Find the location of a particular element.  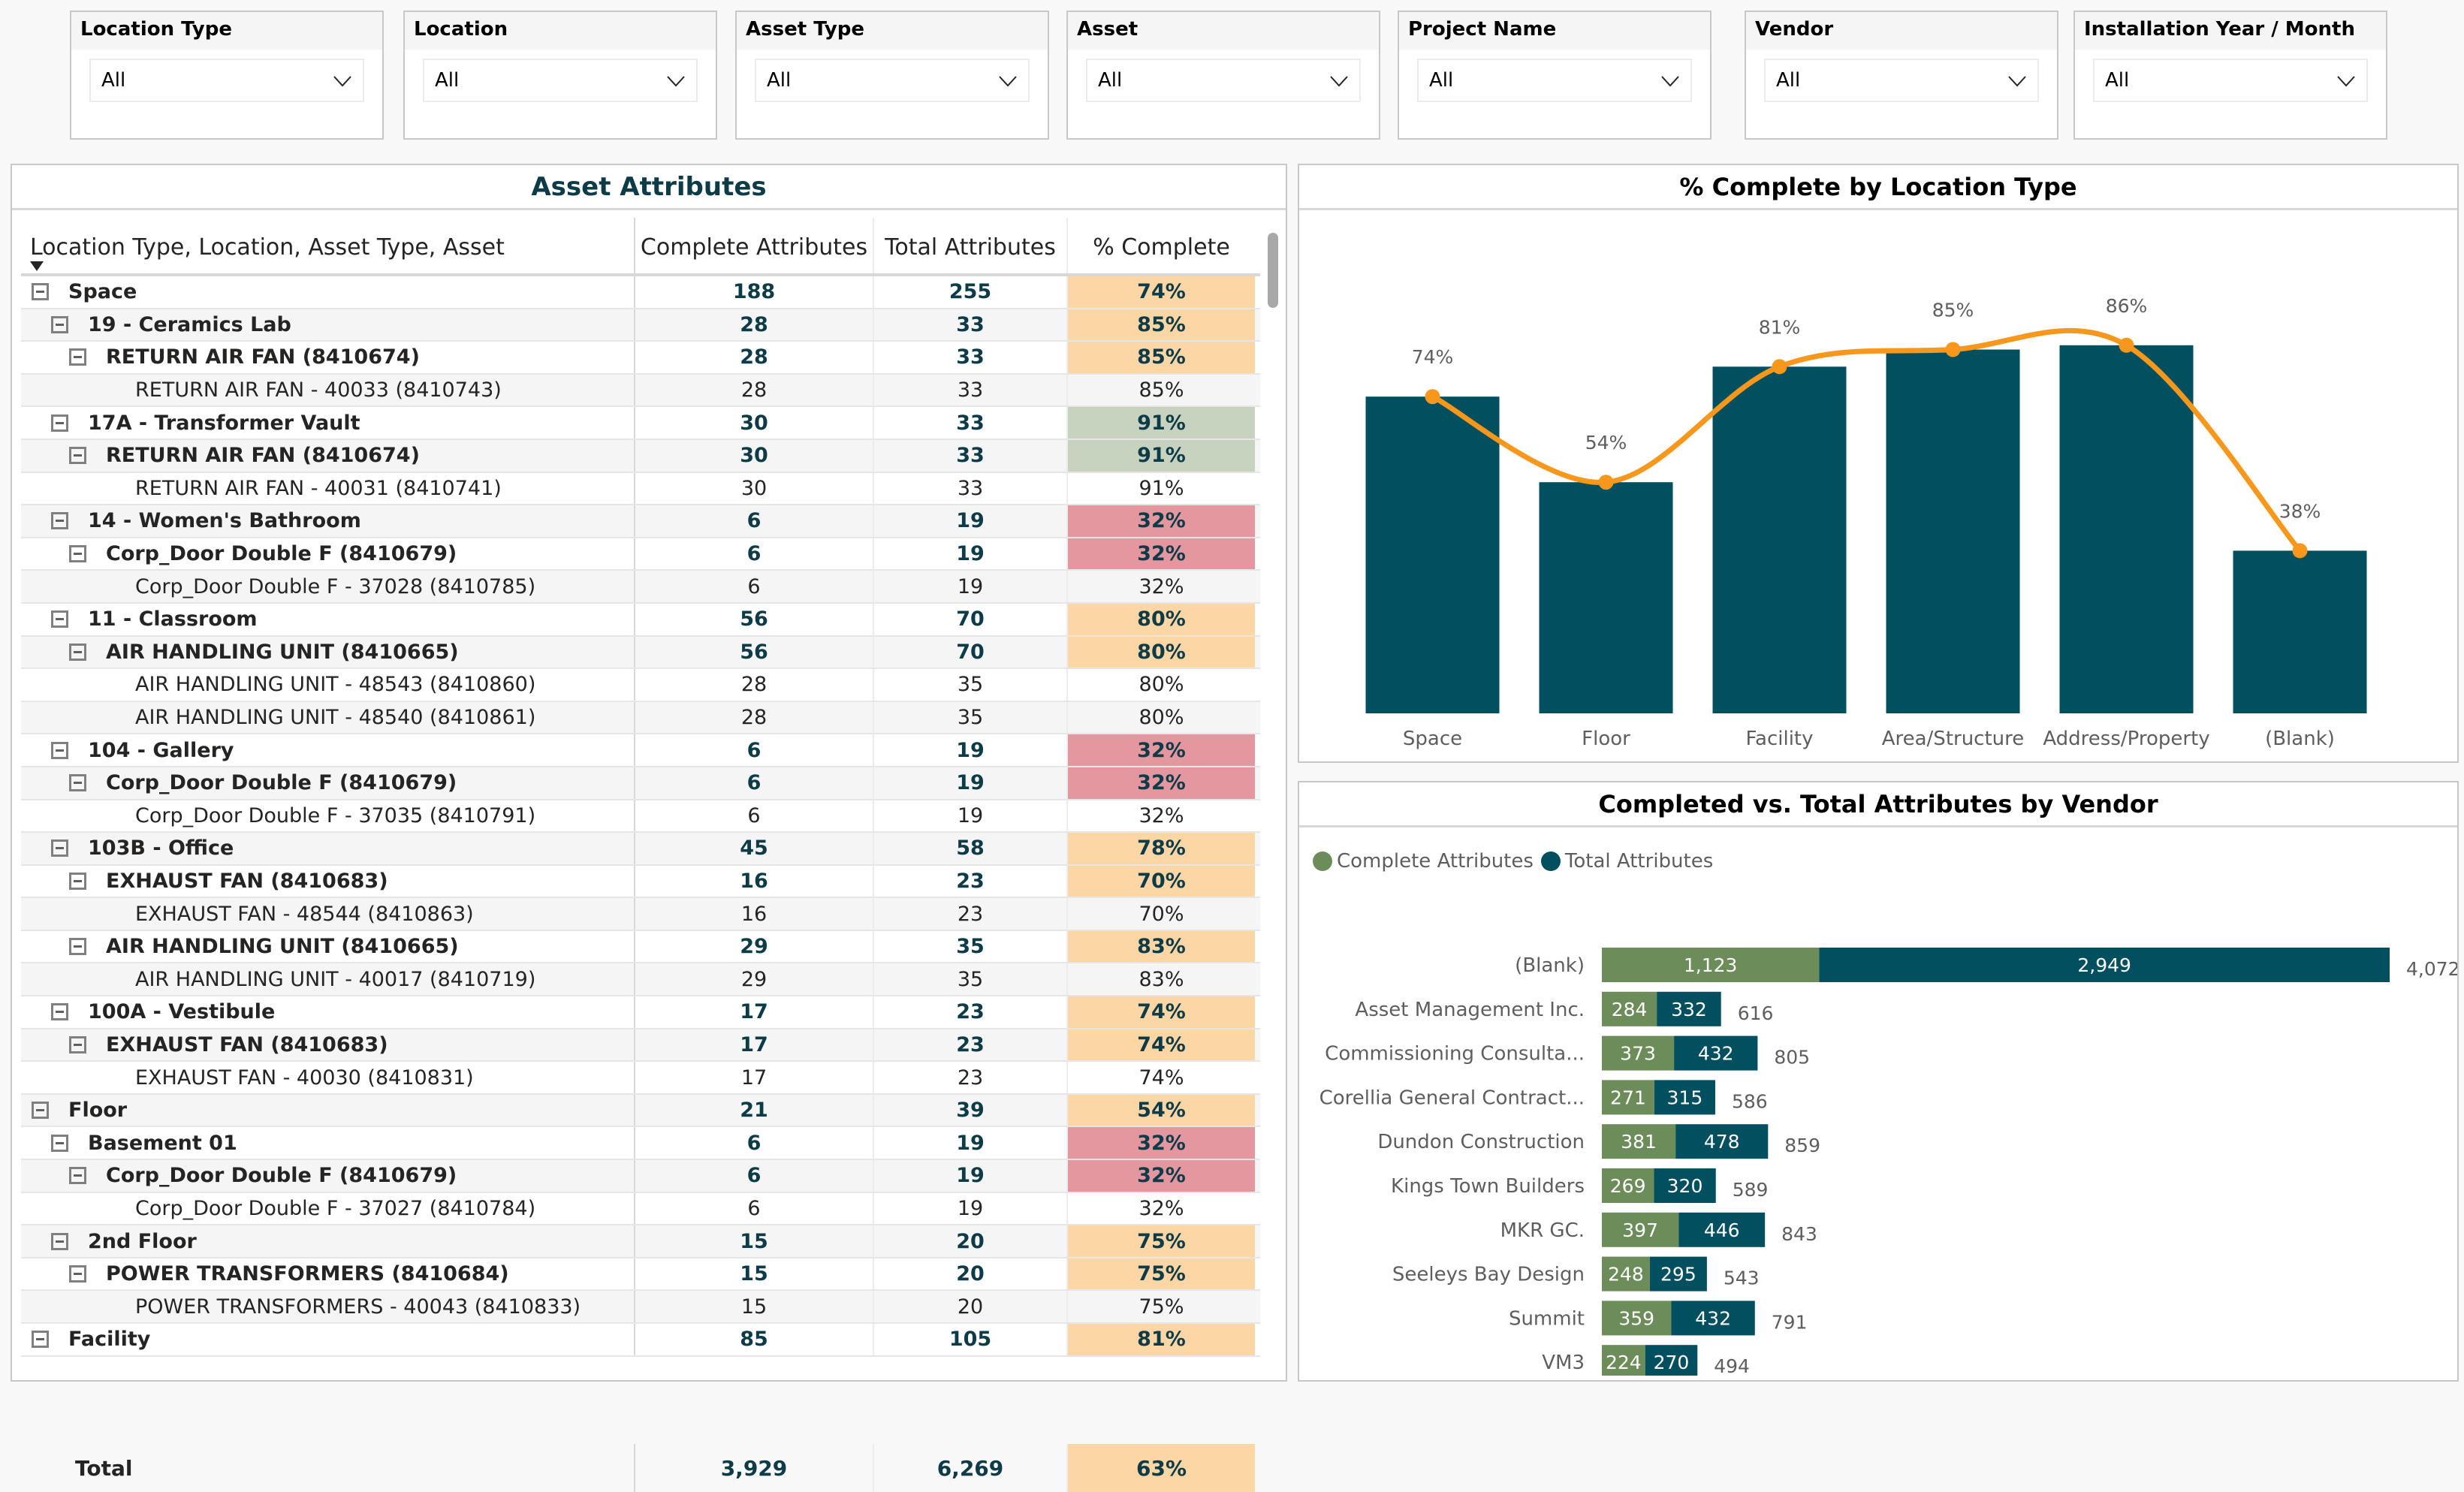

table-row: 19 - Ceramics Lab 28 33 85% is located at coordinates (640, 325).